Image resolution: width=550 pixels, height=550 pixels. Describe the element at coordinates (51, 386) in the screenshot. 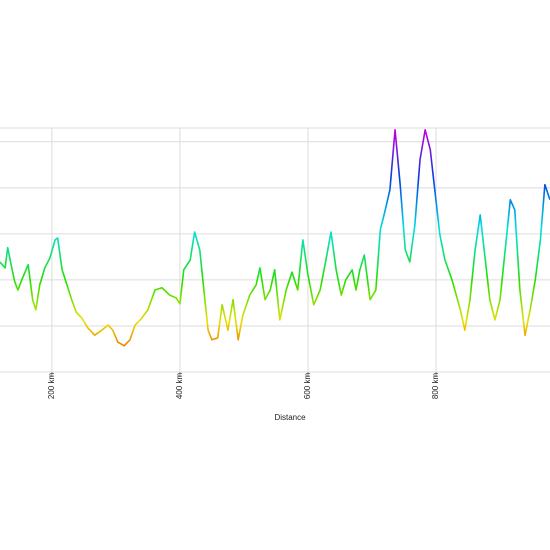

I see `x-tick-label: 200 km` at that location.